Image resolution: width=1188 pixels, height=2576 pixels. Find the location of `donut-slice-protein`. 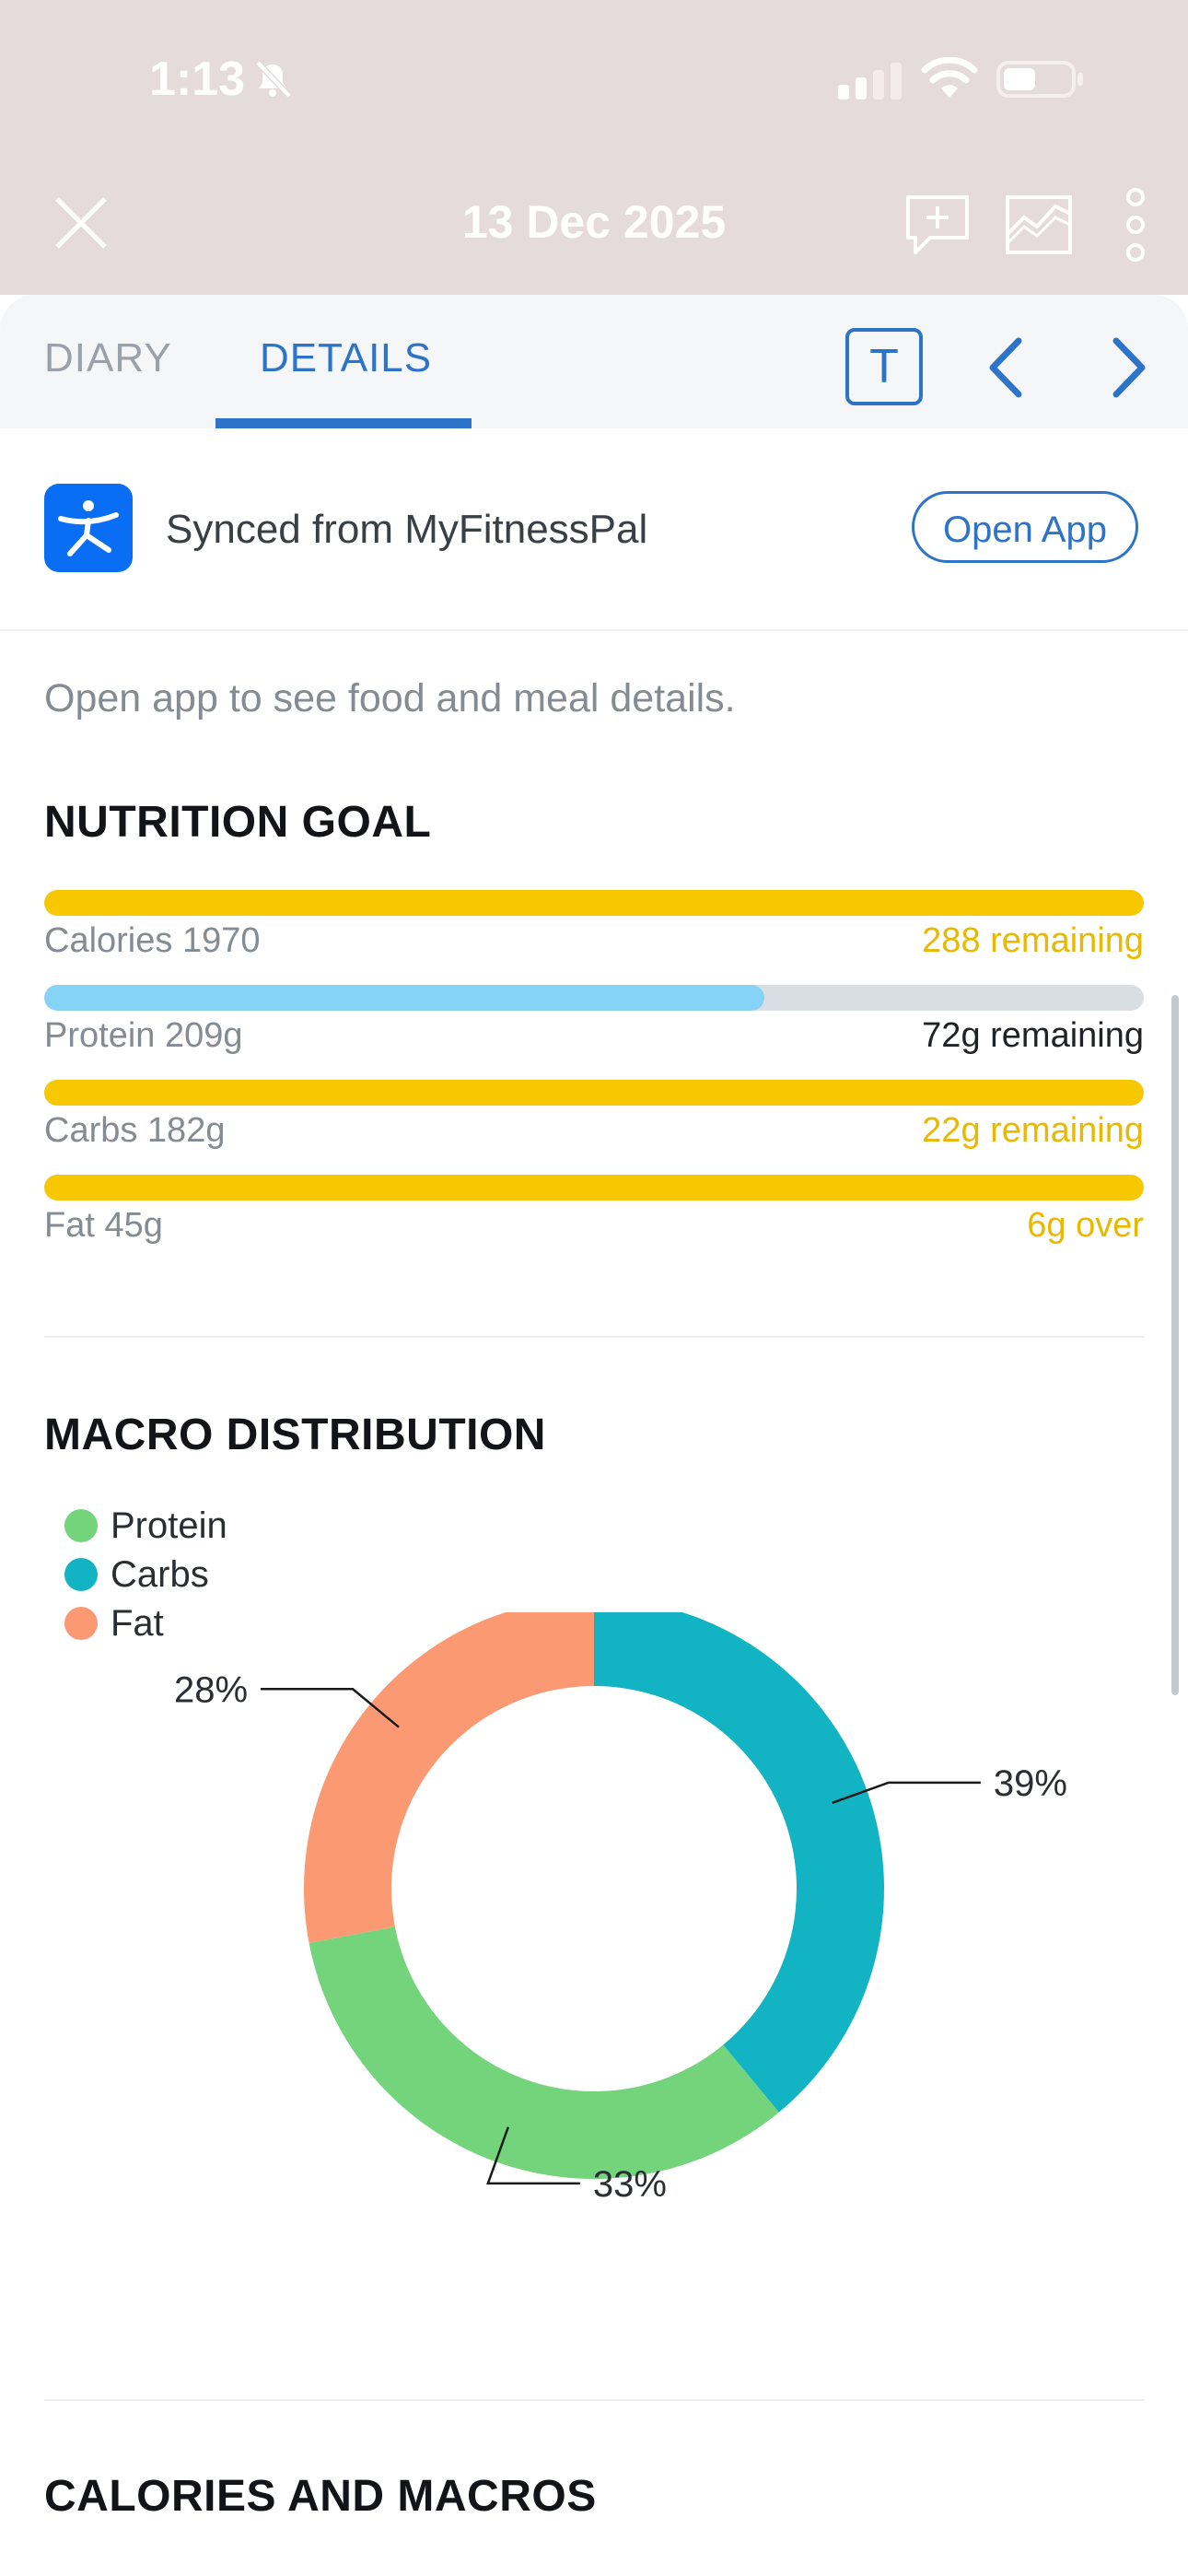

donut-slice-protein is located at coordinates (544, 2052).